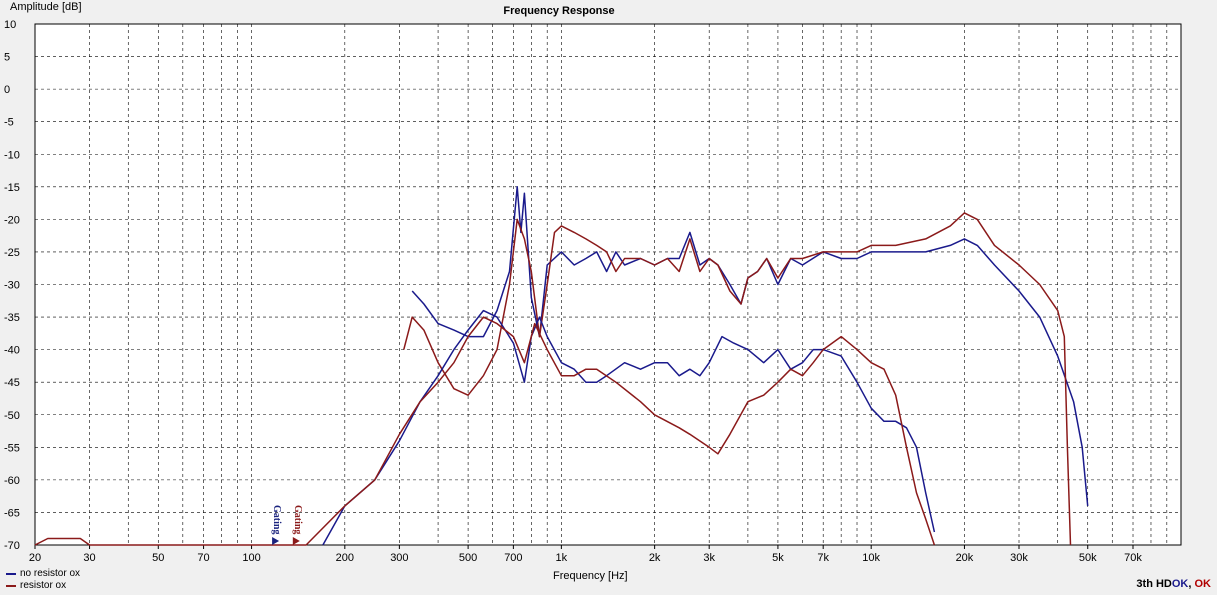 The width and height of the screenshot is (1217, 595). What do you see at coordinates (12, 155) in the screenshot?
I see `y-tick-label: -10` at bounding box center [12, 155].